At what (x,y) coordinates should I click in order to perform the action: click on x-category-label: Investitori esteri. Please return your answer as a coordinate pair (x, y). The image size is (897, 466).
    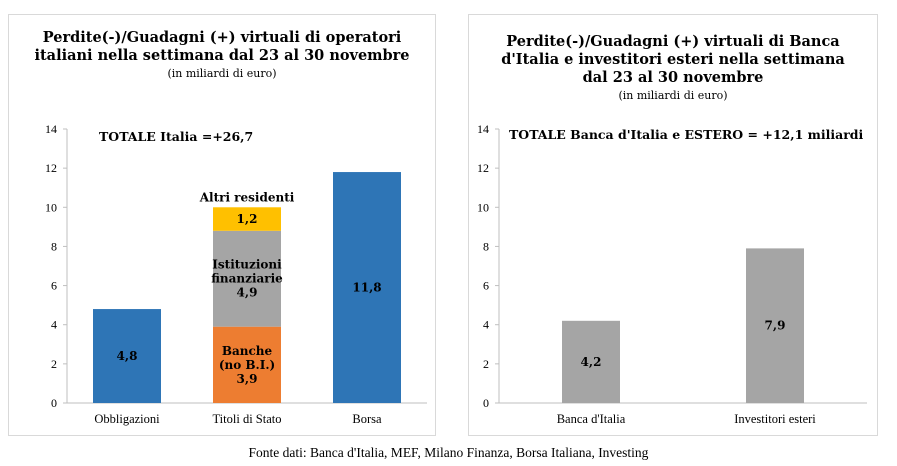
    Looking at the image, I should click on (775, 419).